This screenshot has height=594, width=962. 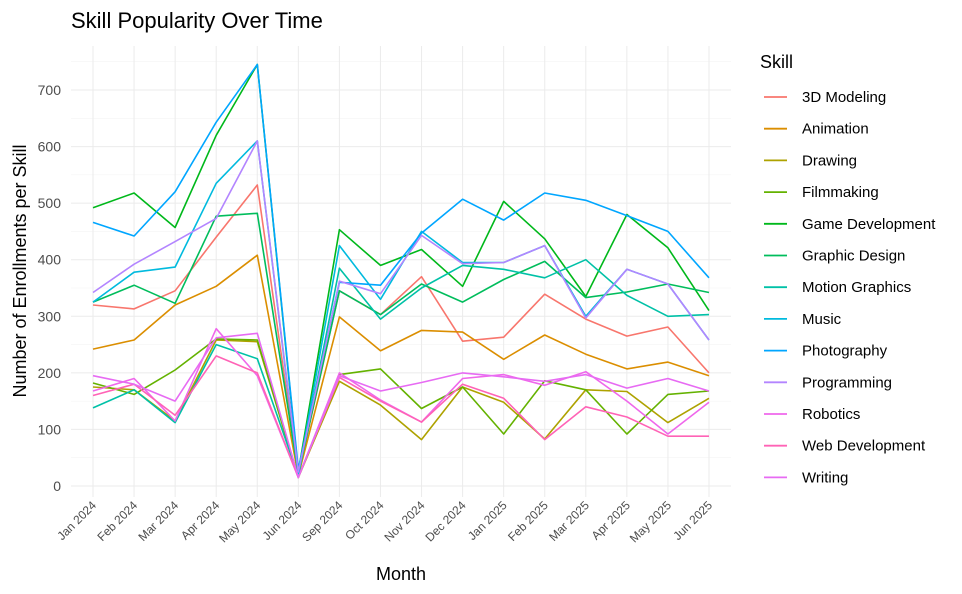 What do you see at coordinates (487, 520) in the screenshot?
I see `x-tick-label: Jan 2025` at bounding box center [487, 520].